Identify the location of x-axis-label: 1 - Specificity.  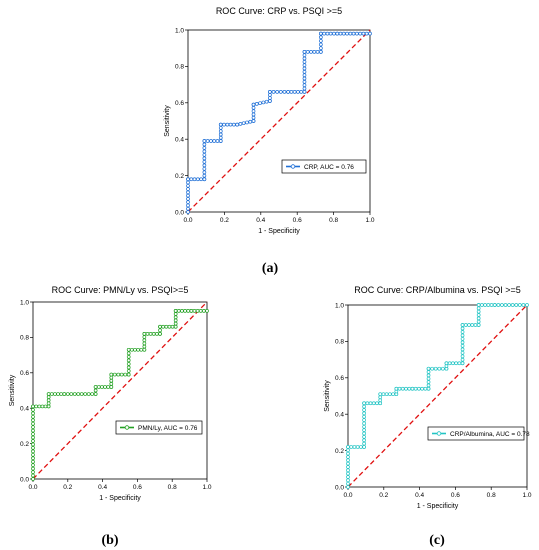
(120, 498).